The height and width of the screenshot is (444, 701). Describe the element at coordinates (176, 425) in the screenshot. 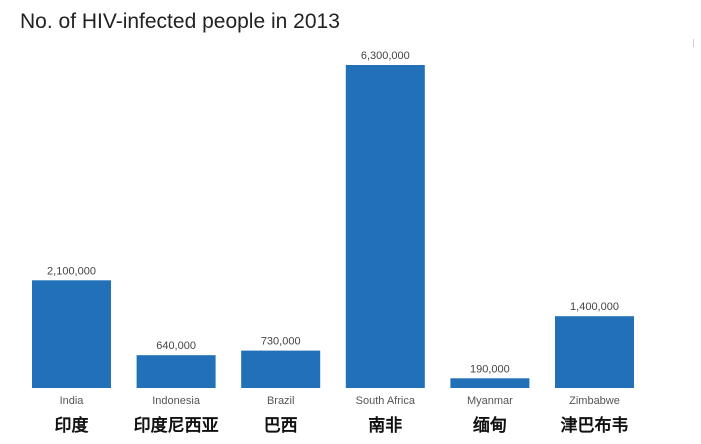

I see `chinese-label-indonesia: 印度尼西亚` at that location.